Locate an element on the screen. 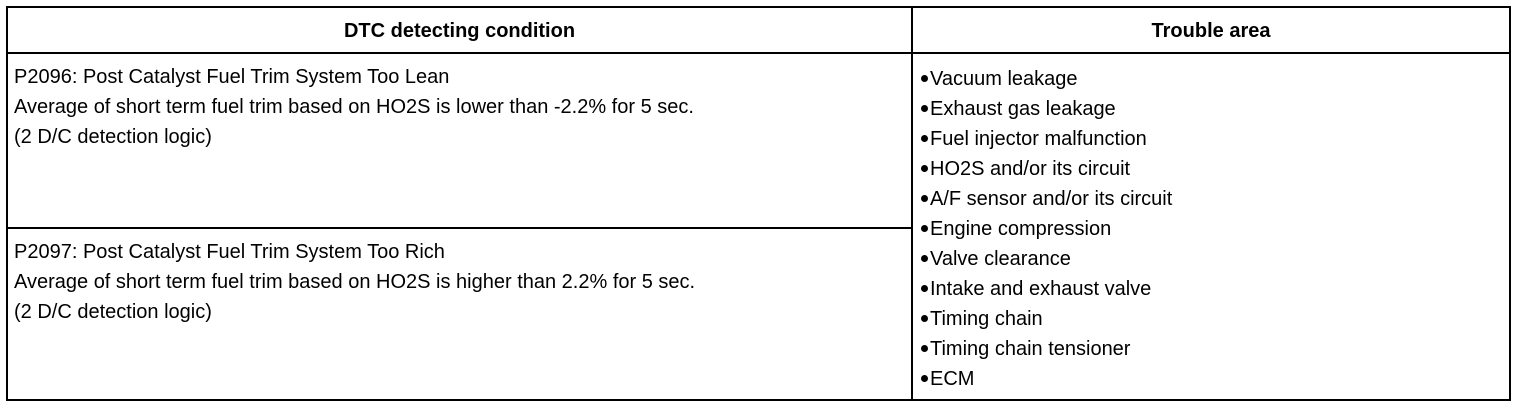  header-trouble-area: Trouble area is located at coordinates (1211, 31).